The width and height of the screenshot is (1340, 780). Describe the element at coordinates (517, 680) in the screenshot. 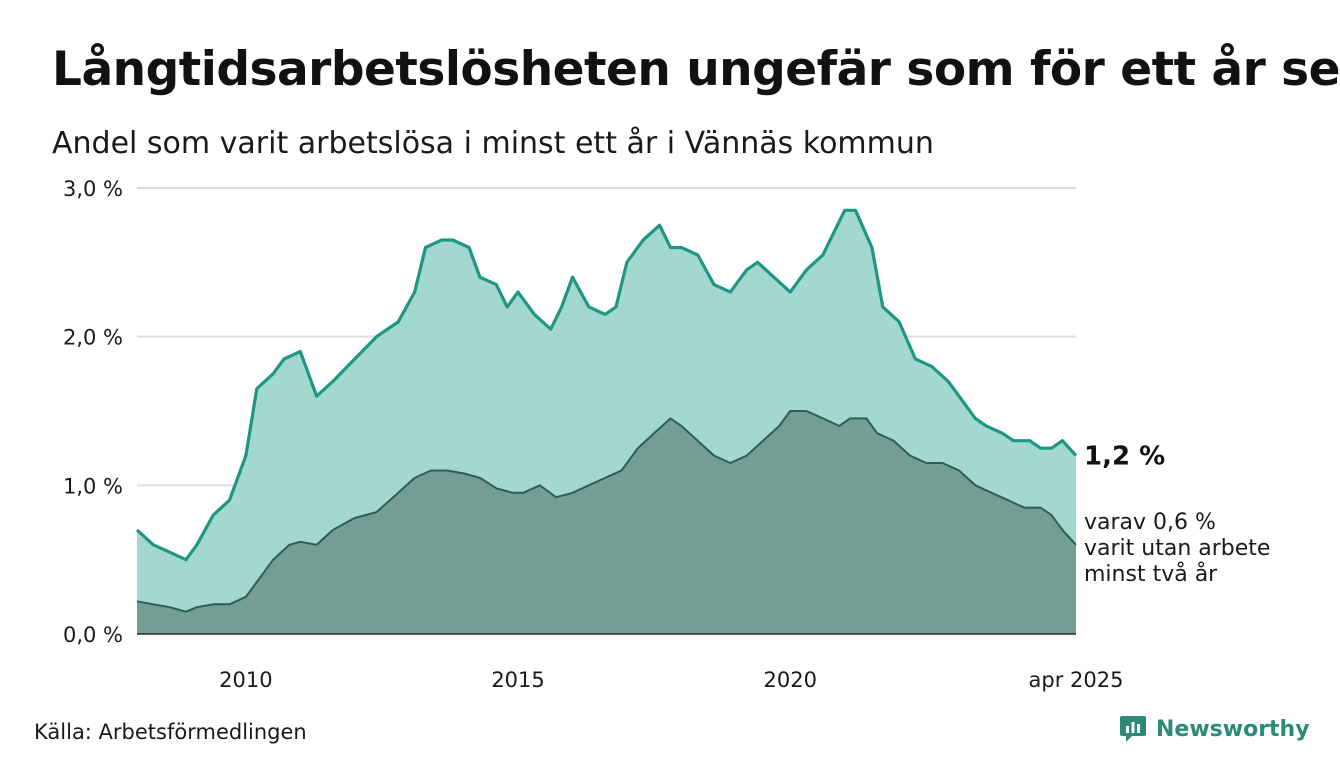

I see `x-tick-label: 2015` at that location.